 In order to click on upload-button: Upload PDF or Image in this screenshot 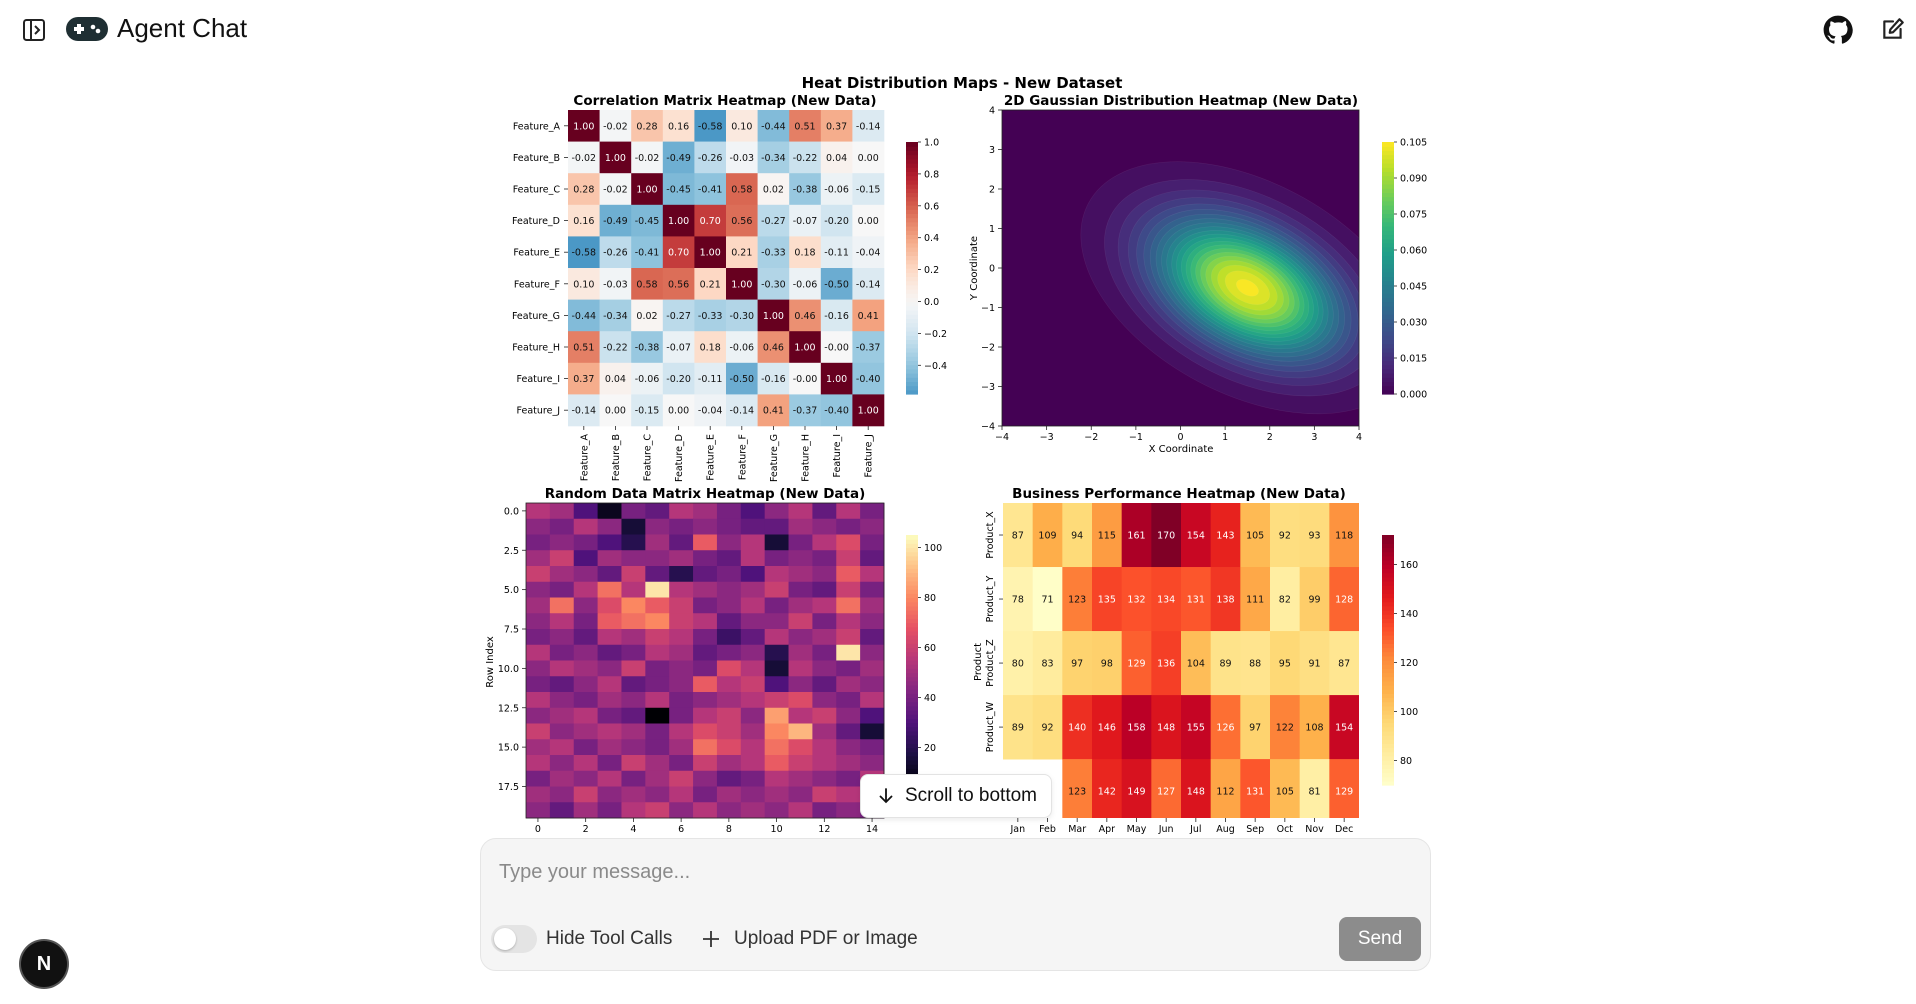, I will do `click(826, 938)`.